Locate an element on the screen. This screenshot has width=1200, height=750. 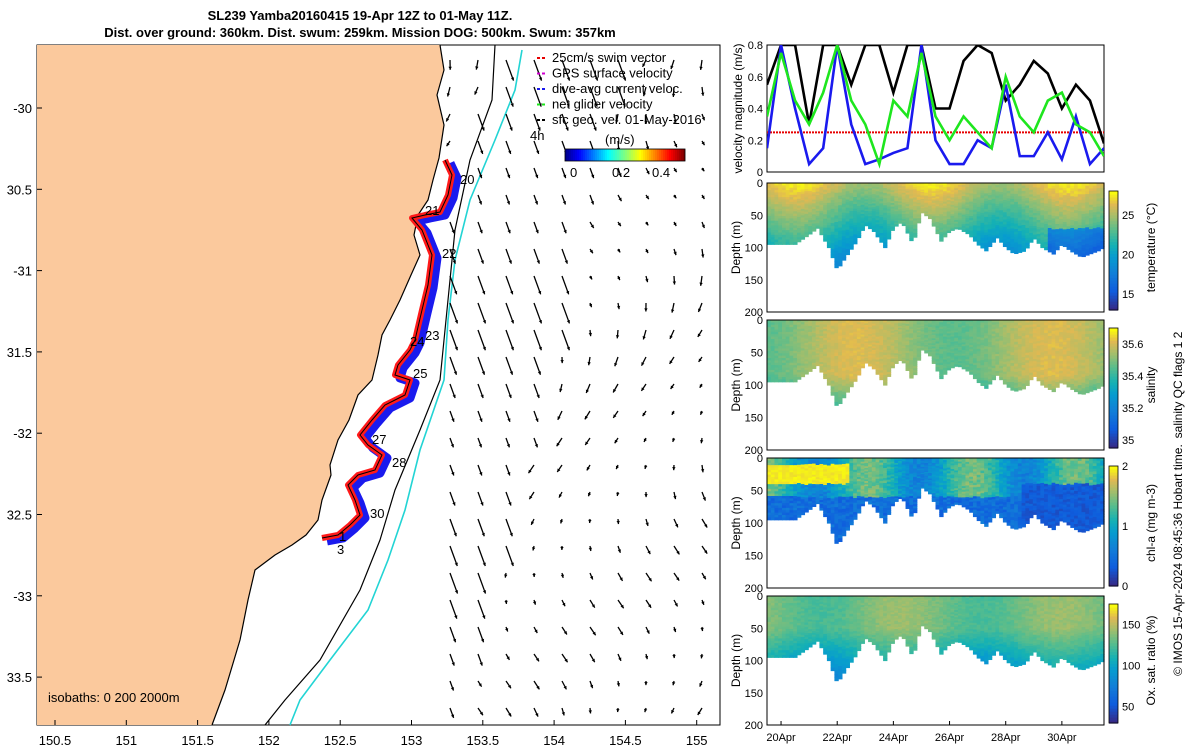
lat-tick-label: 30.5 is located at coordinates (19, 189).